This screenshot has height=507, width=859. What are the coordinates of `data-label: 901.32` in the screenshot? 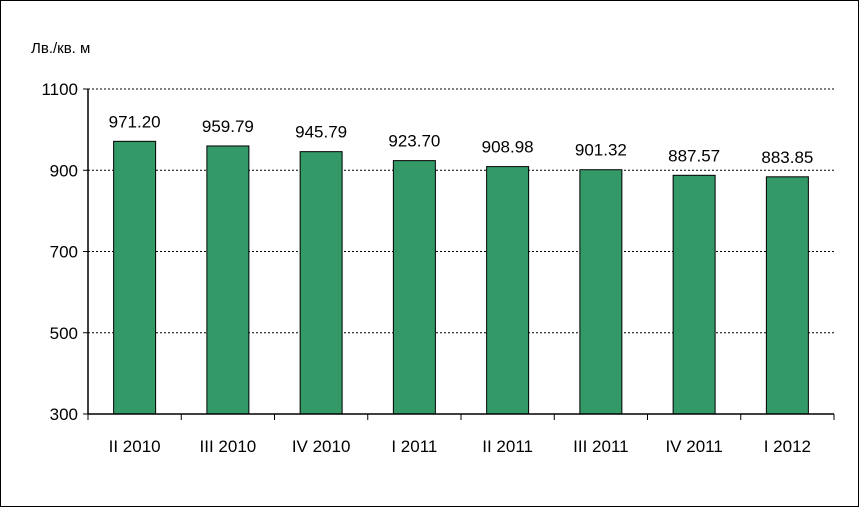 It's located at (601, 150).